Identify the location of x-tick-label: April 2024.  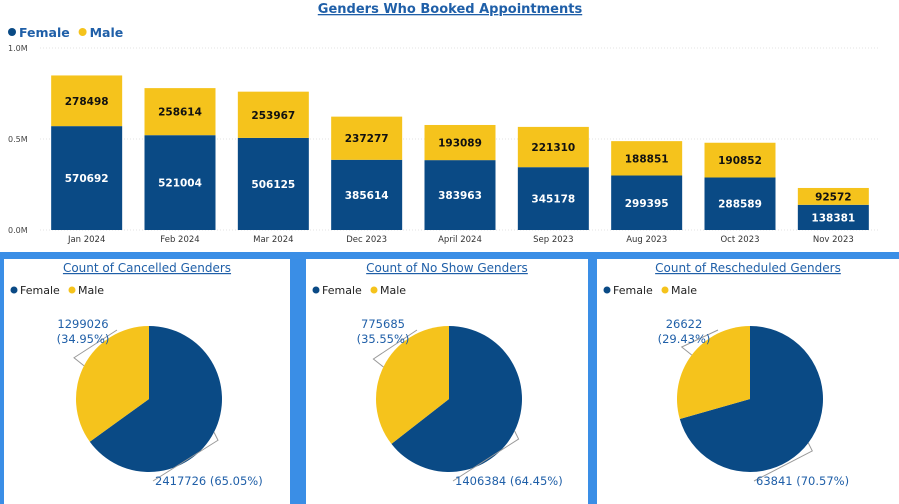
(460, 240).